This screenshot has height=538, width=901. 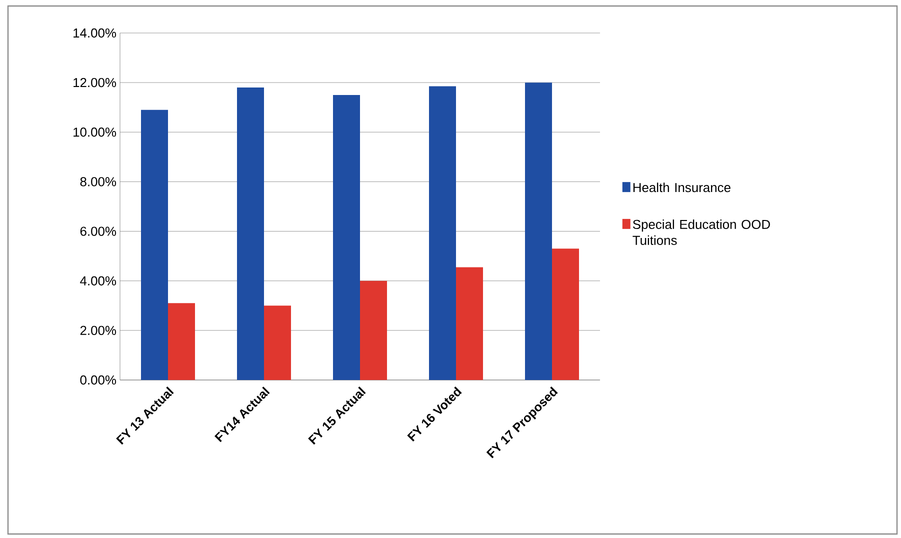 I want to click on y-tick-label: 6.00%, so click(x=98, y=231).